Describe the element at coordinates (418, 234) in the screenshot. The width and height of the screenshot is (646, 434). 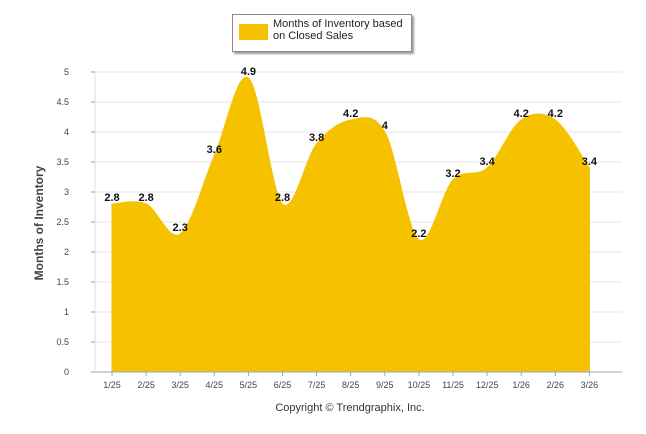
I see `data-label: 2.2` at that location.